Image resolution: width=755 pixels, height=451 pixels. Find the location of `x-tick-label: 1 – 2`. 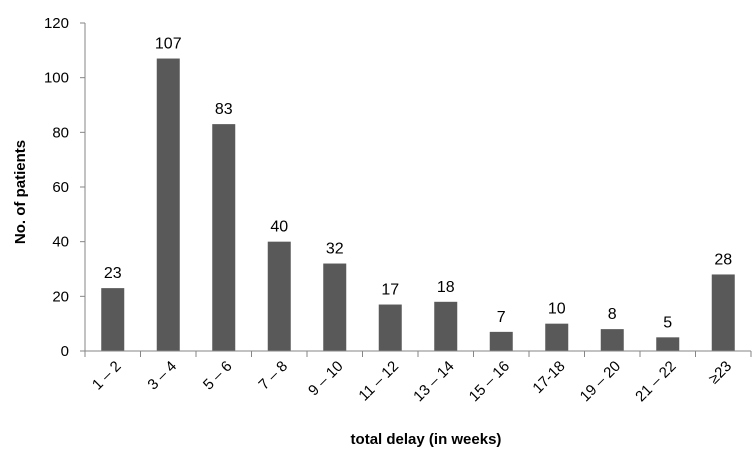

x-tick-label: 1 – 2 is located at coordinates (107, 376).